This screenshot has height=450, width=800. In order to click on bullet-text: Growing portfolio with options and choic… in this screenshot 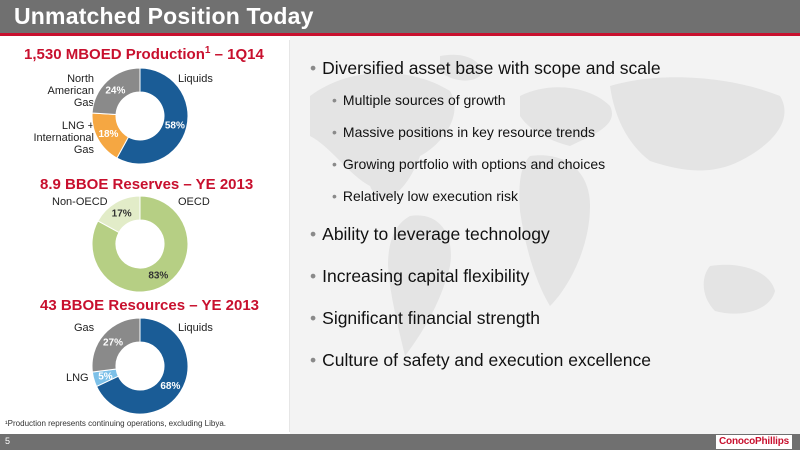, I will do `click(474, 164)`.